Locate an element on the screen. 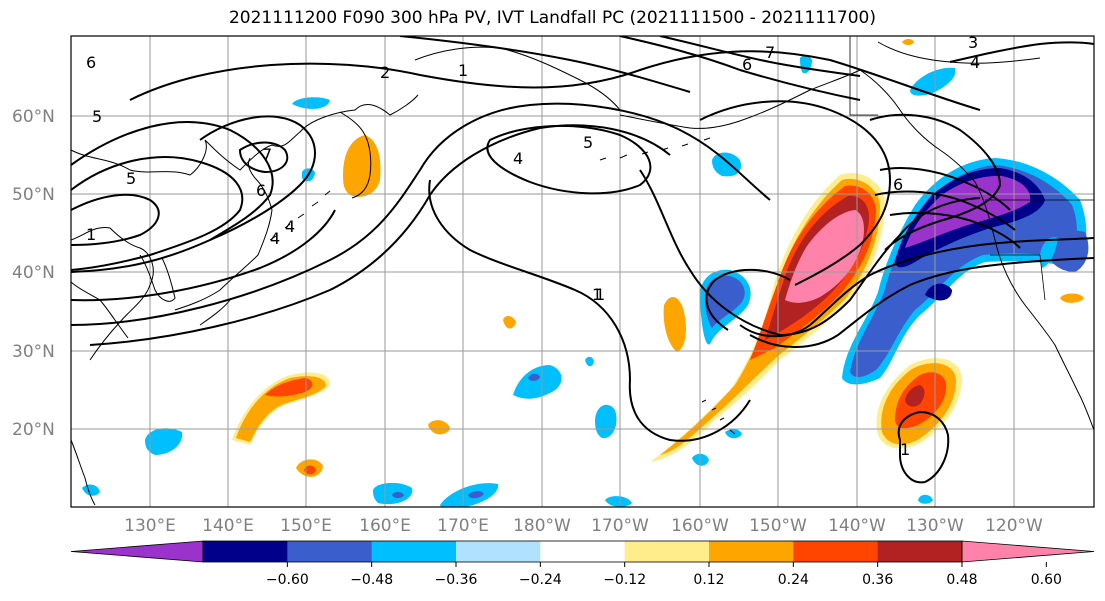  latitude-labels: 60°N 50°N 40°N 30°N 20°N is located at coordinates (33, 273).